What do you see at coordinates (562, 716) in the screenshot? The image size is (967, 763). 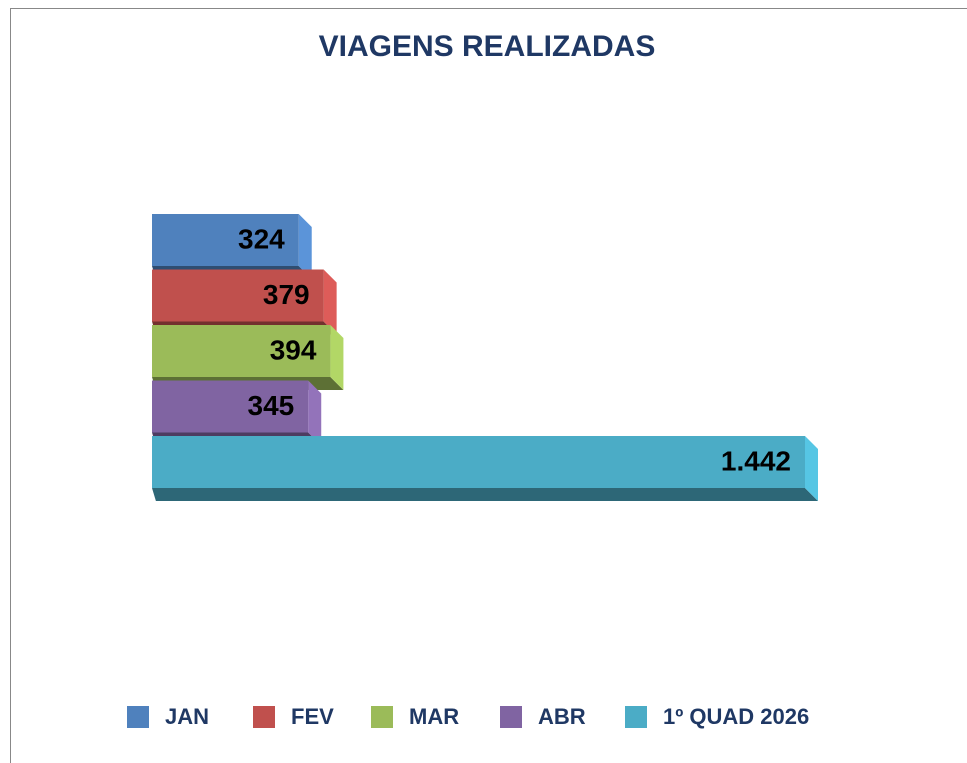 I see `legend-label: ABR` at bounding box center [562, 716].